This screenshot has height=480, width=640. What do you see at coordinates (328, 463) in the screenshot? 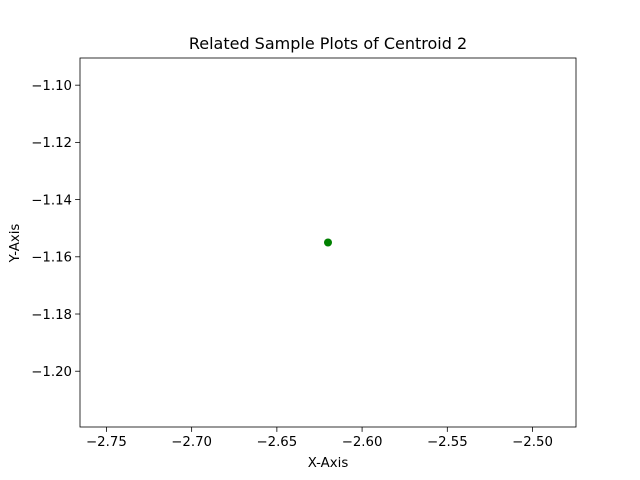
I see `x-axis-label: X-Axis` at bounding box center [328, 463].